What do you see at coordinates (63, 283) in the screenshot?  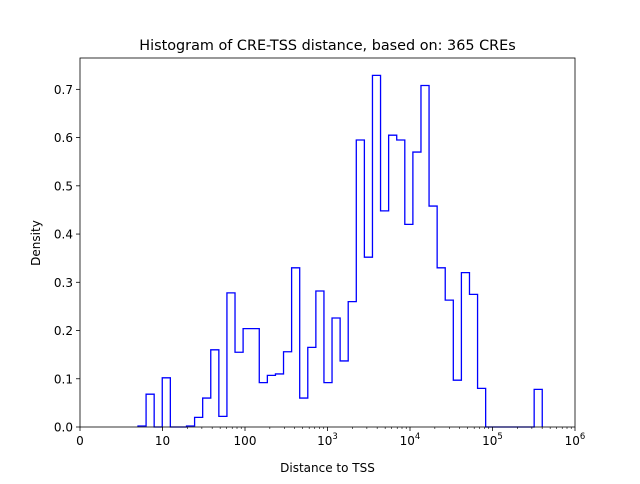 I see `y-tick-label: 0.3` at bounding box center [63, 283].